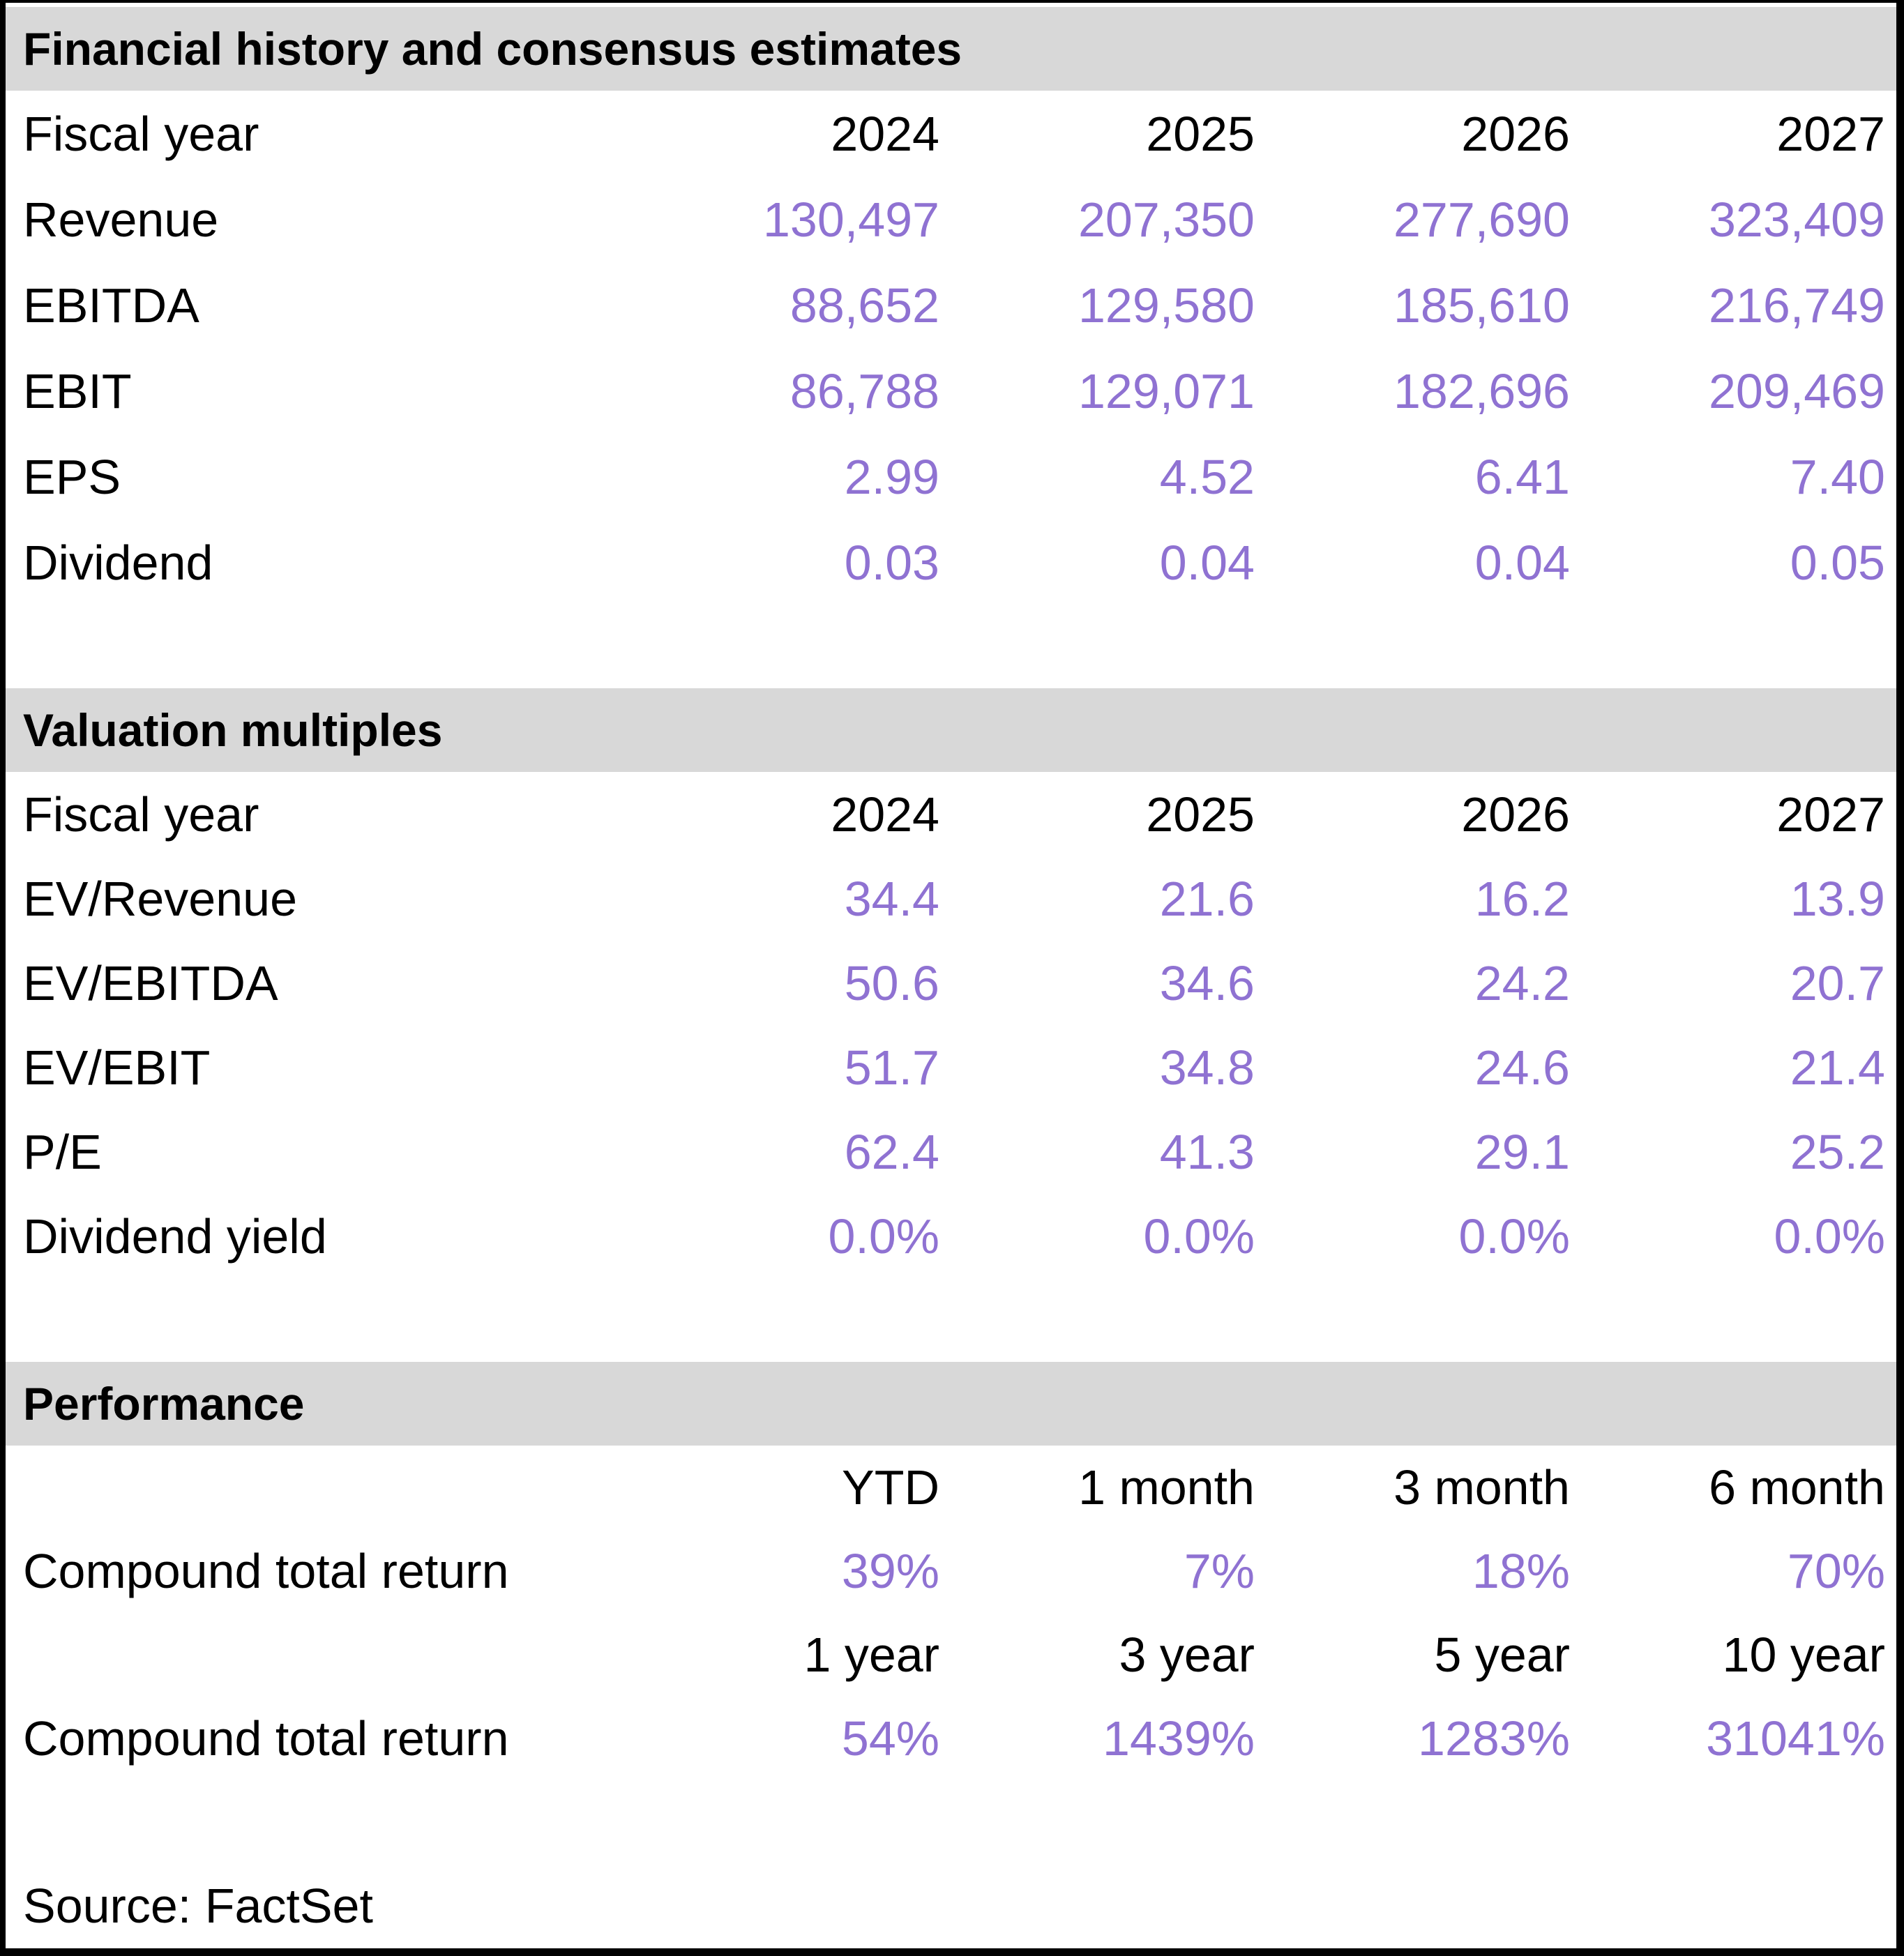  Describe the element at coordinates (1207, 562) in the screenshot. I see `cell-value: 0.04` at that location.